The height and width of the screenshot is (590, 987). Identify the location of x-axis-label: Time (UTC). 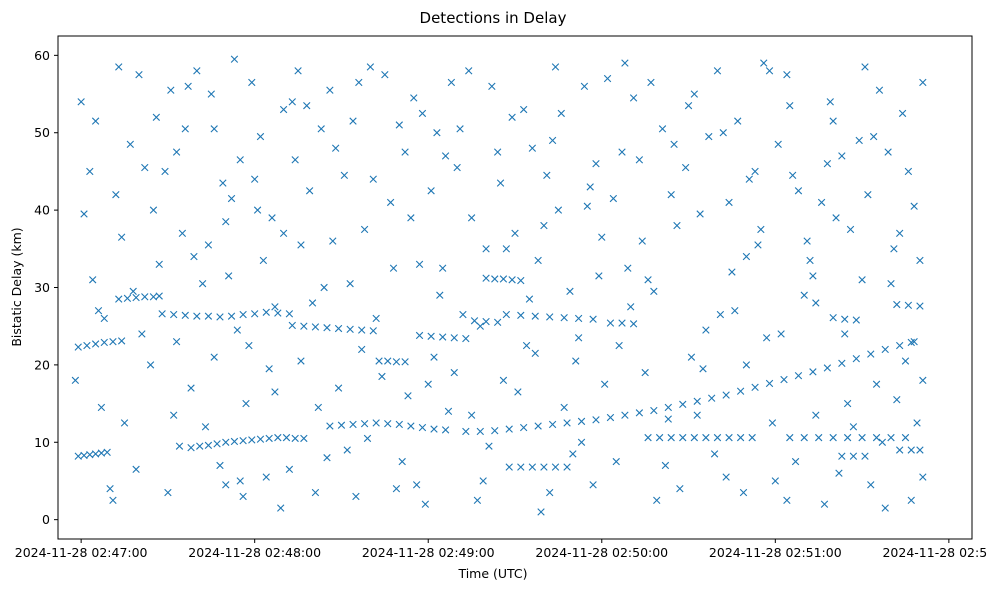
(492, 573).